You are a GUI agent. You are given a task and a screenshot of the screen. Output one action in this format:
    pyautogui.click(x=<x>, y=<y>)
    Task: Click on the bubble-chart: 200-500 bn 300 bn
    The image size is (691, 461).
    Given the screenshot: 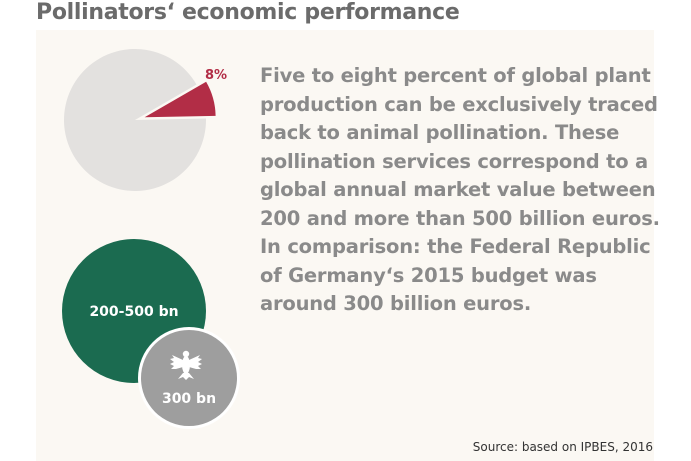 What is the action you would take?
    pyautogui.click(x=151, y=334)
    